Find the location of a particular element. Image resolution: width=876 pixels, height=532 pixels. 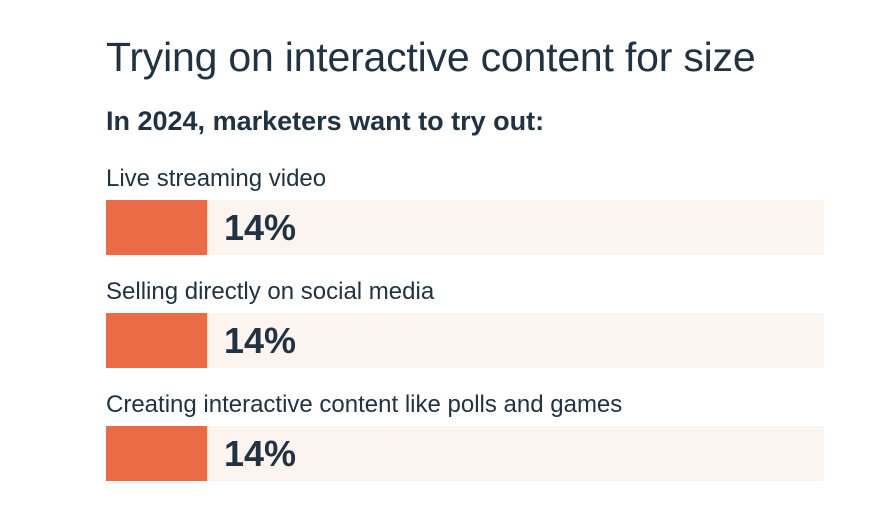

chart-title: Trying on interactive content for size is located at coordinates (431, 57).